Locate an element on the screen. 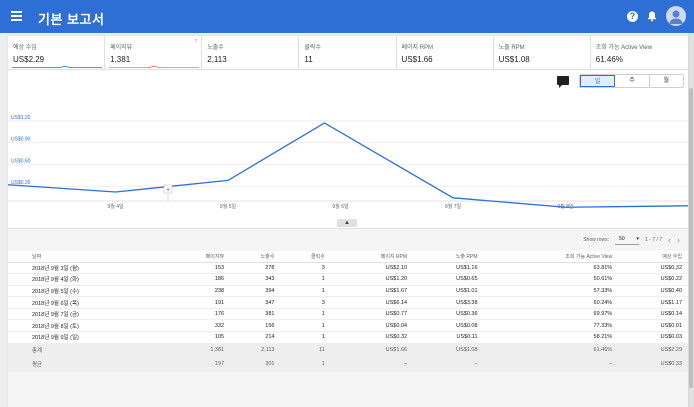 This screenshot has height=407, width=694. table-cell: 1,381 is located at coordinates (199, 350).